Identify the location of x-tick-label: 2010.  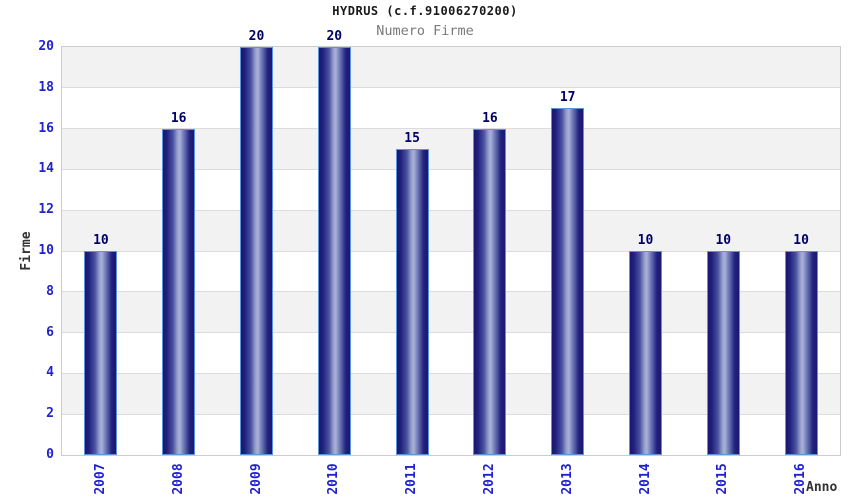
(334, 479).